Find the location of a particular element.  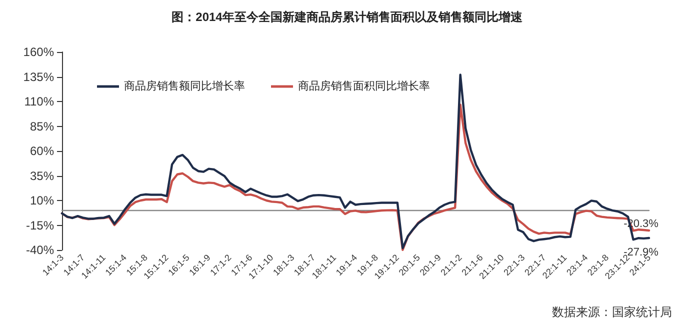

y-tick-label: 60% is located at coordinates (42, 151).